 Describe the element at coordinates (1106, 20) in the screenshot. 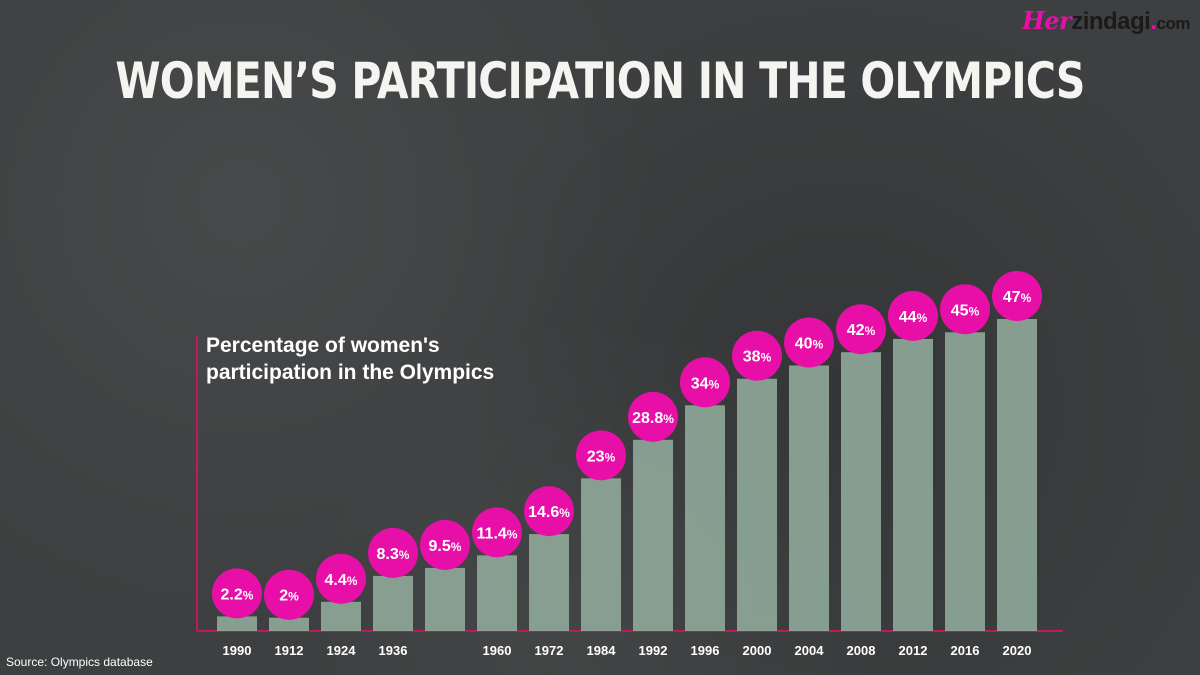

I see `herzindagi-logo: Herzindagi.com` at that location.